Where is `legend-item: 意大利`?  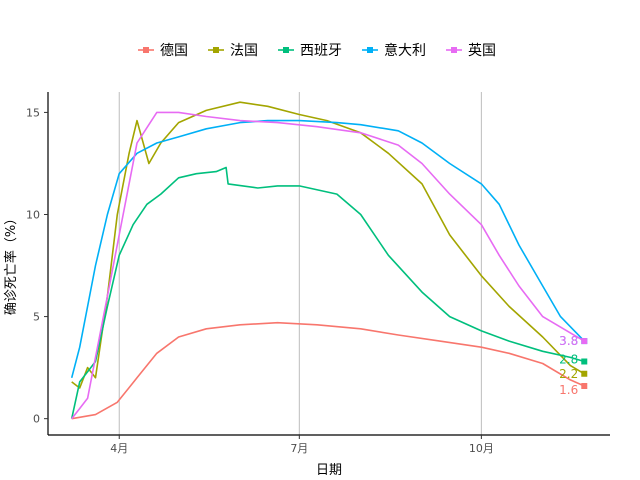 legend-item: 意大利 is located at coordinates (394, 50).